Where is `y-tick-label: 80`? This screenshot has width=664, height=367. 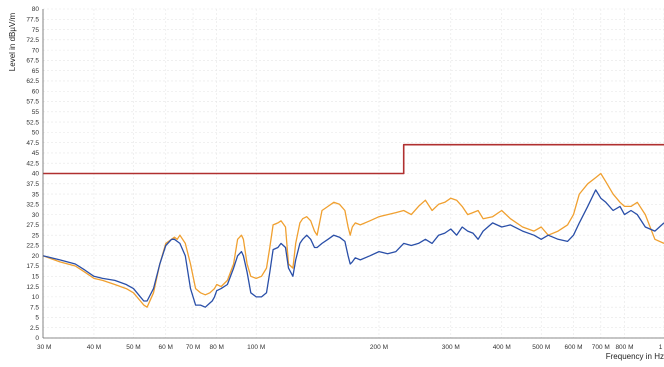 y-tick-label: 80 is located at coordinates (36, 9).